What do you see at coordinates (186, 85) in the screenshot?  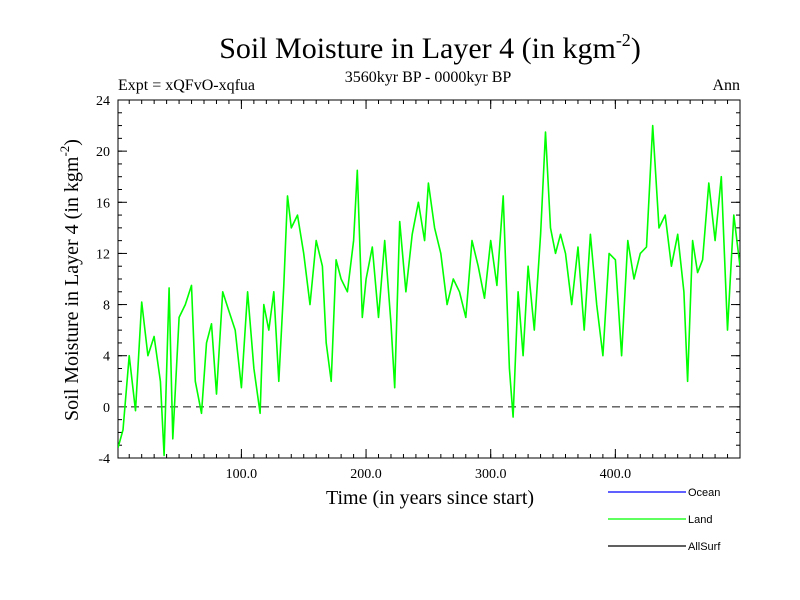 I see `expt-label: Expt = xQFvO-xqfua` at bounding box center [186, 85].